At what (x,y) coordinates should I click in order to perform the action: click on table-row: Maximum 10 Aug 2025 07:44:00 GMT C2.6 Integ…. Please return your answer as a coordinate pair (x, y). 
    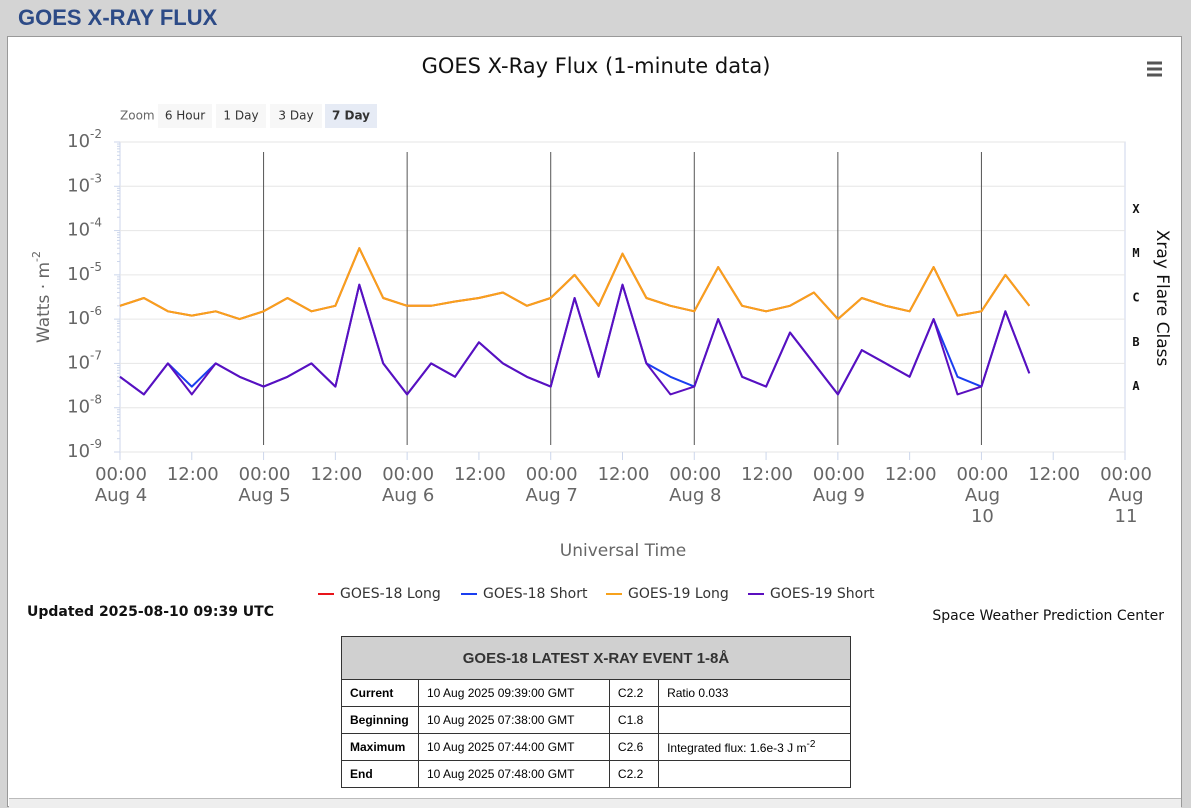
    Looking at the image, I should click on (596, 747).